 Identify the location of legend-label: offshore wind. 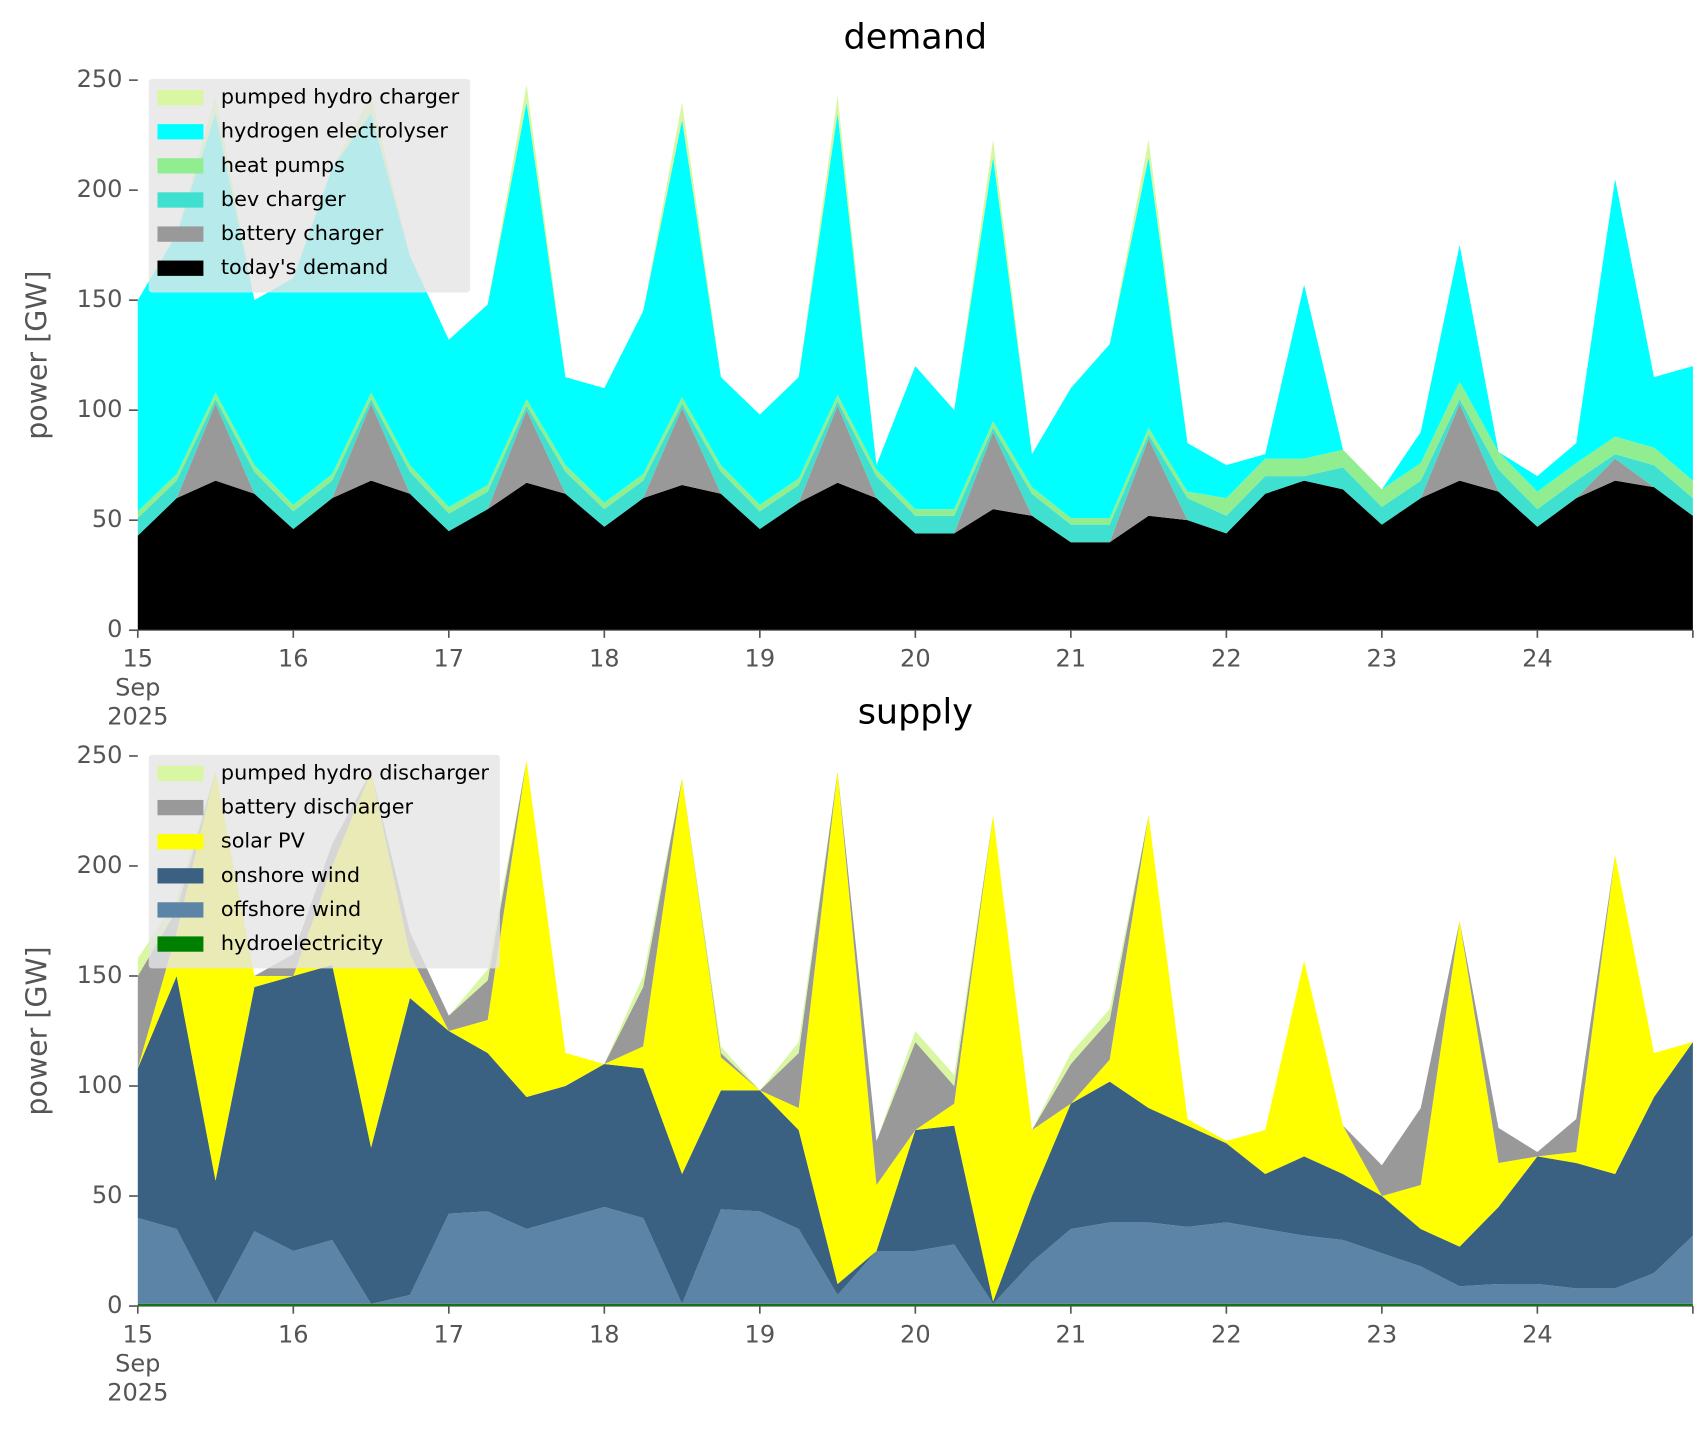
(291, 909).